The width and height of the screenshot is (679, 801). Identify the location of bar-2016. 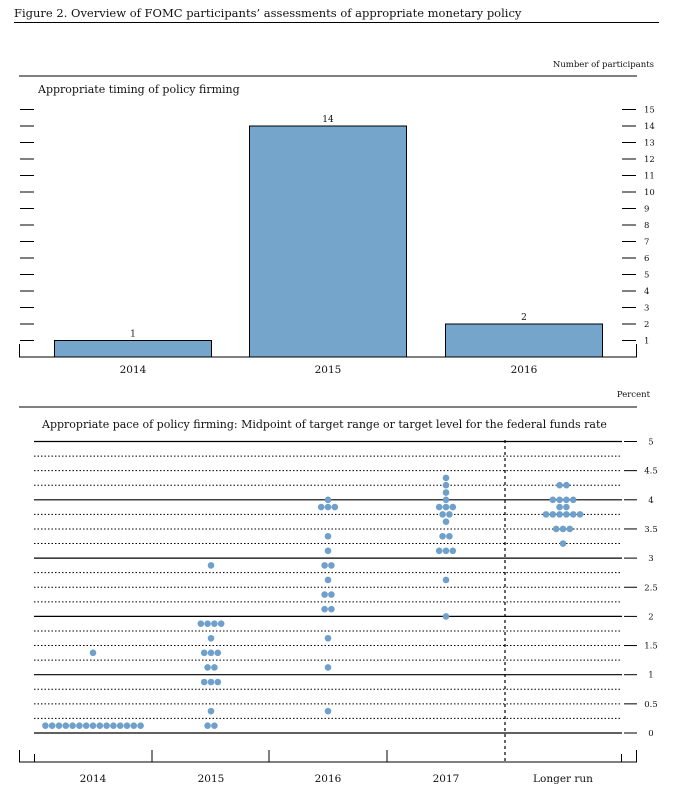
(524, 340).